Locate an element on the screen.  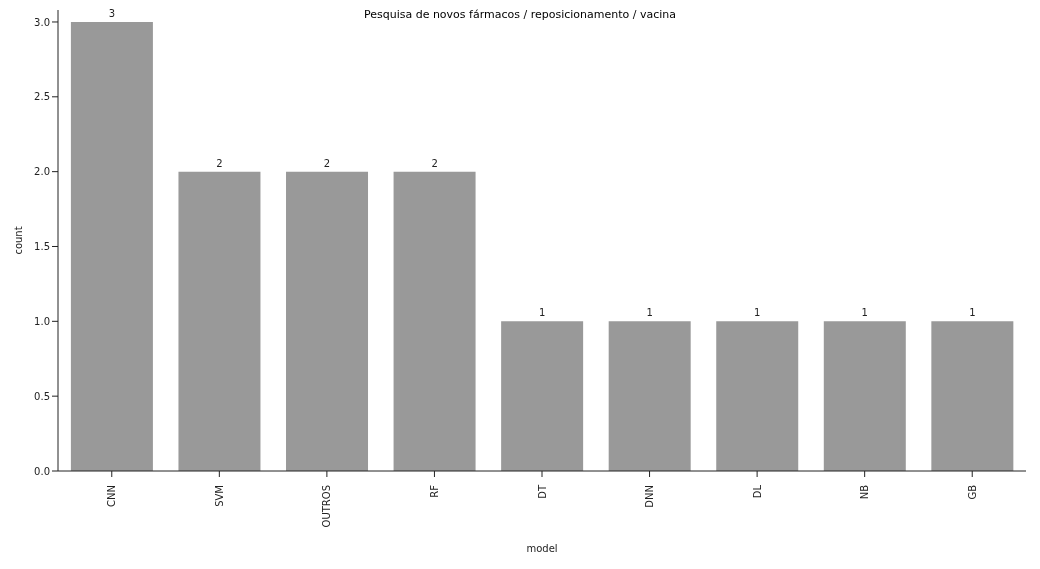
y-tick-label: 0.0 is located at coordinates (42, 471).